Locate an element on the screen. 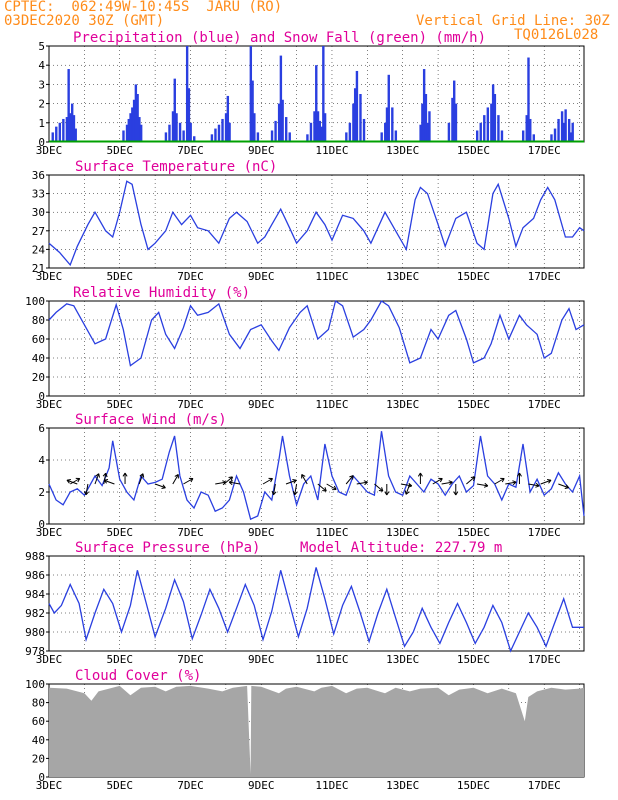  panel-5-xtick: 15DEC is located at coordinates (473, 659).